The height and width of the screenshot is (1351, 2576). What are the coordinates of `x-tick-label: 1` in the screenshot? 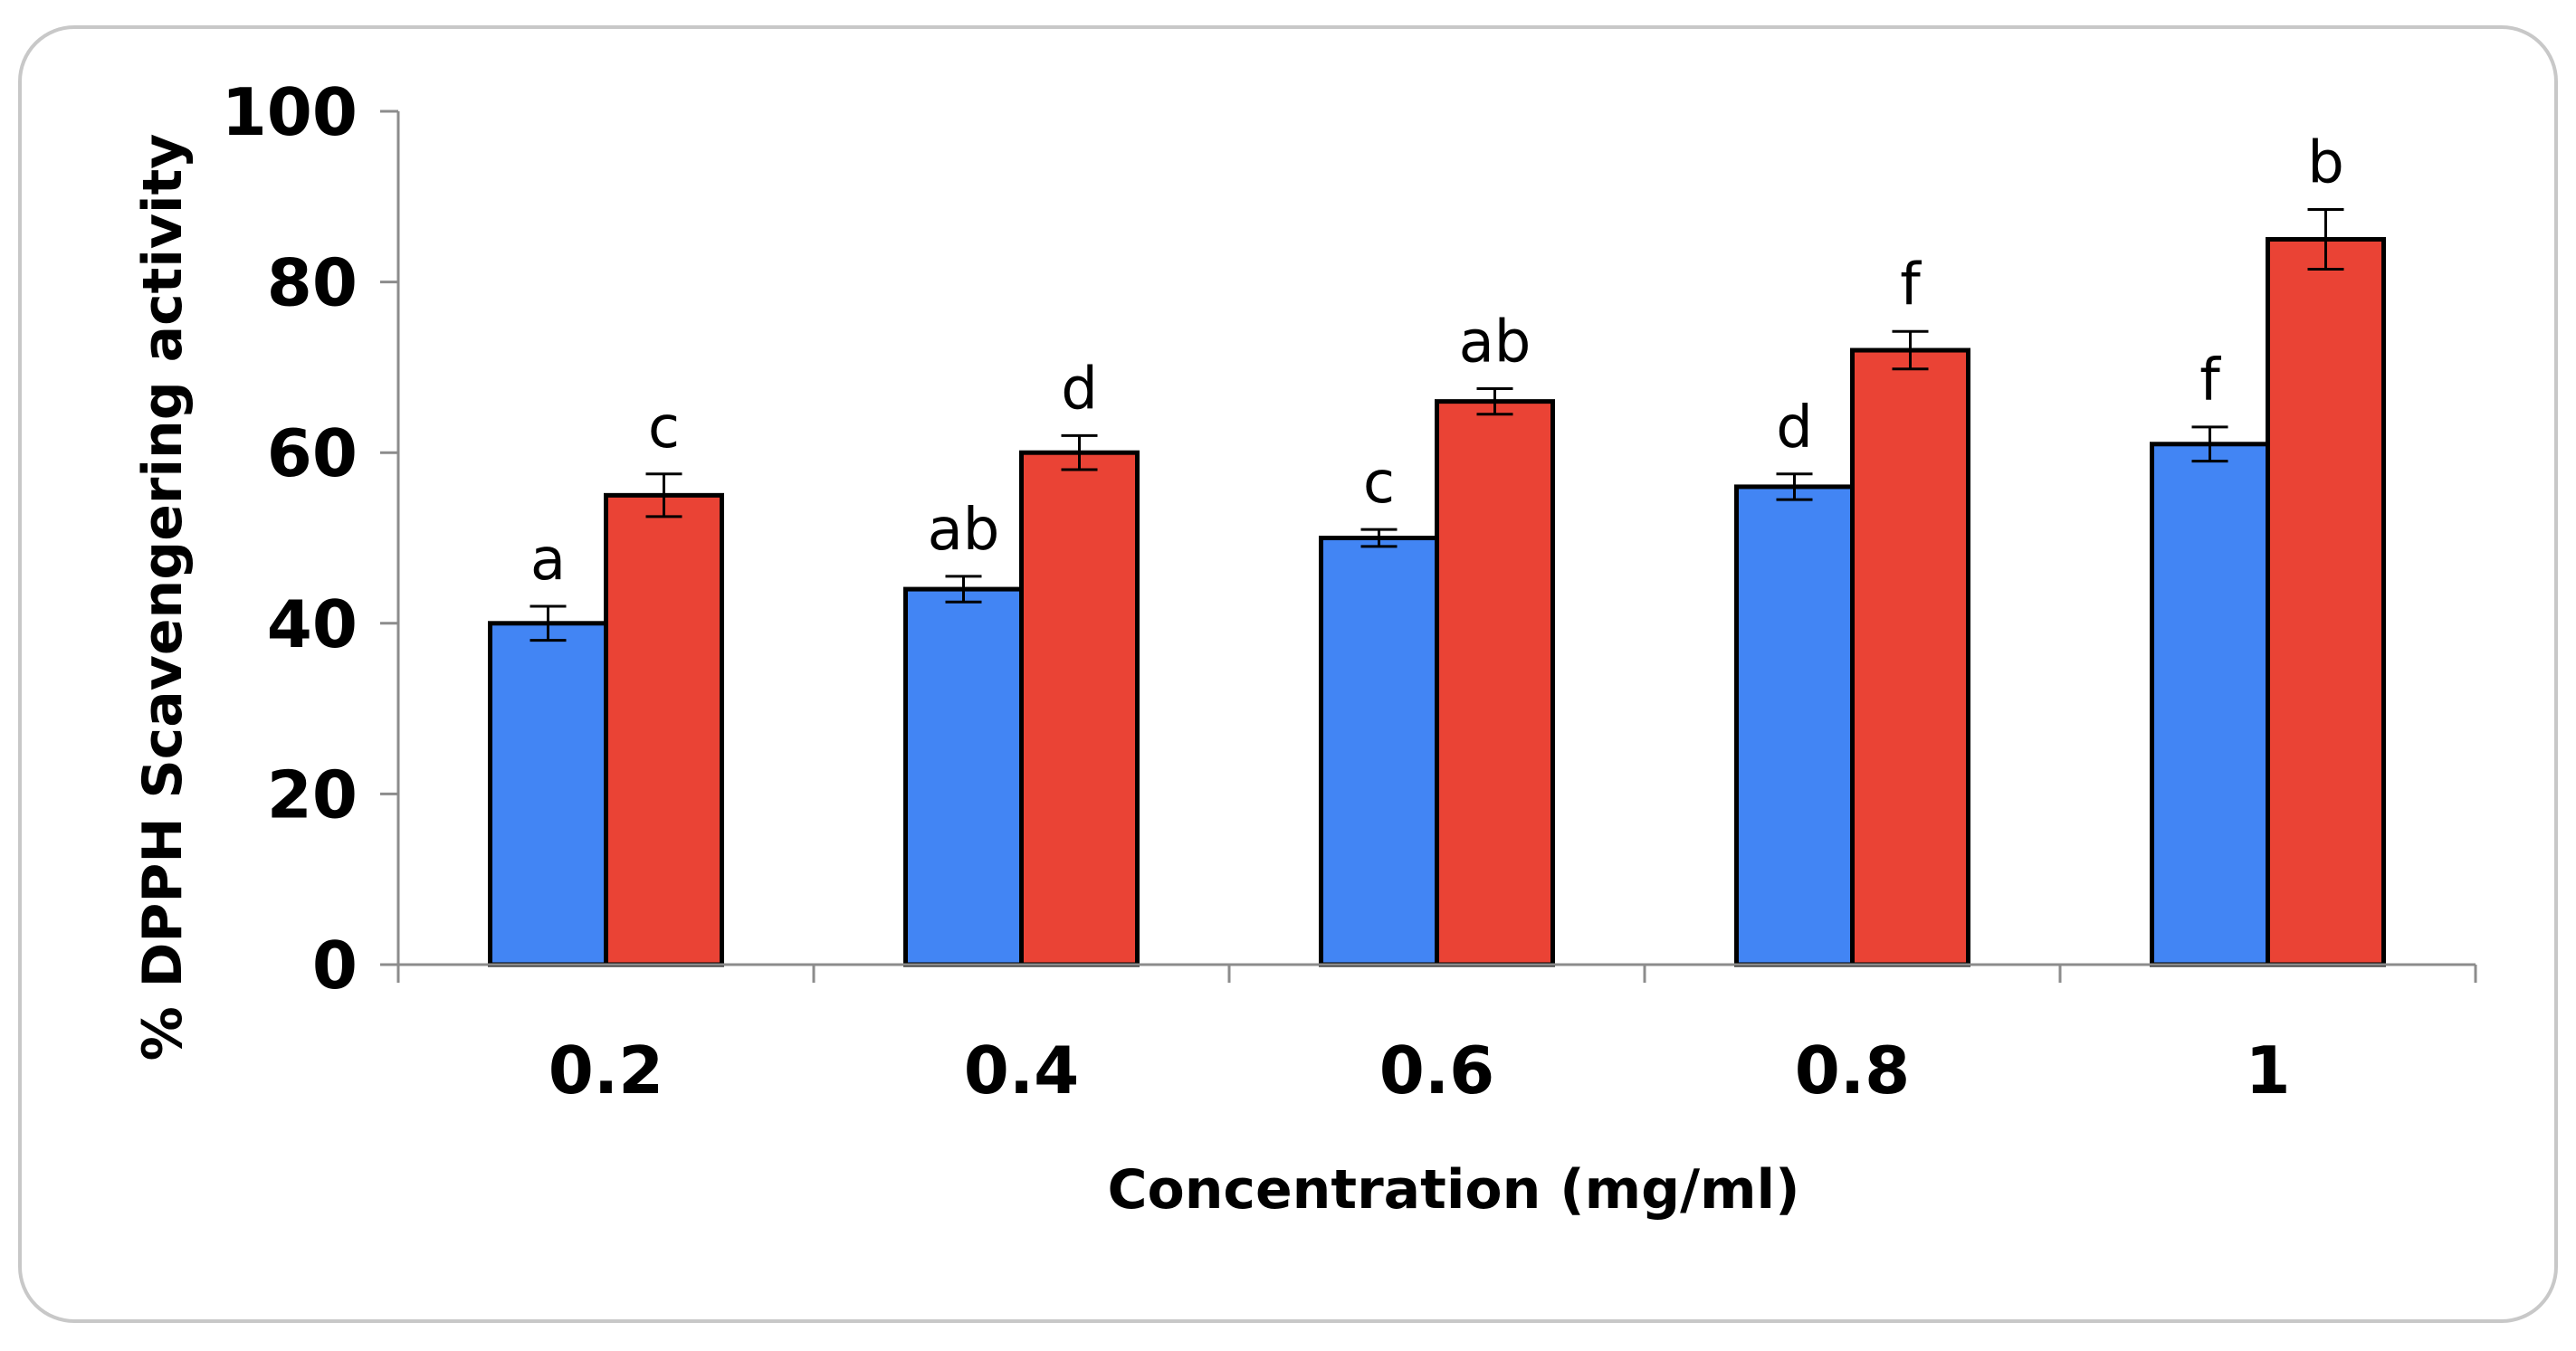 It's located at (2268, 1070).